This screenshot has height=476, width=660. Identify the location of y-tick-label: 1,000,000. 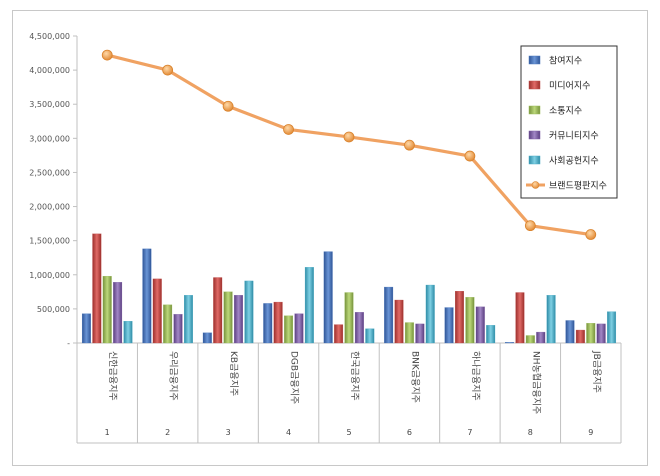
(49, 275).